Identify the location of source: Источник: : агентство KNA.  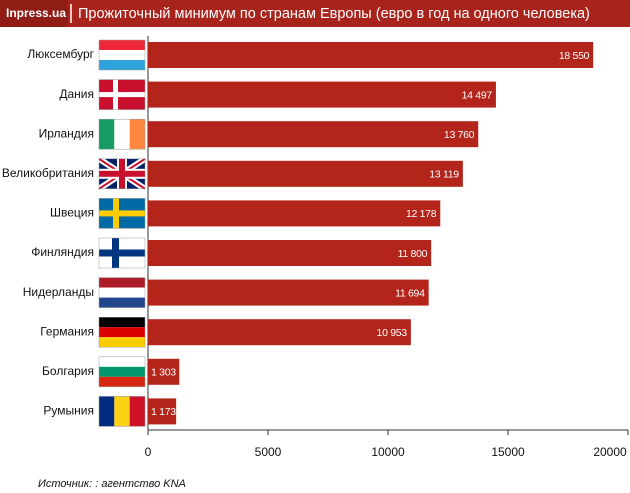
(112, 484).